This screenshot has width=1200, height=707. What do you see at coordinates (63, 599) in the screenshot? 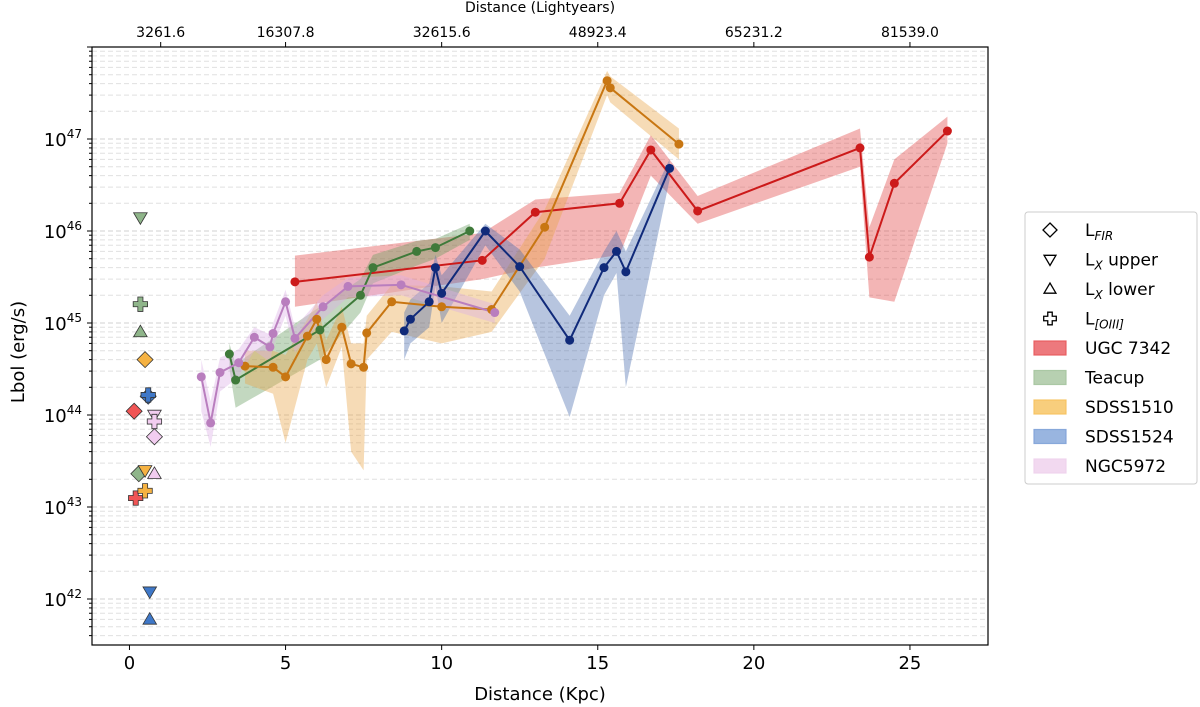
I see `y-tick-label: 1042` at bounding box center [63, 599].